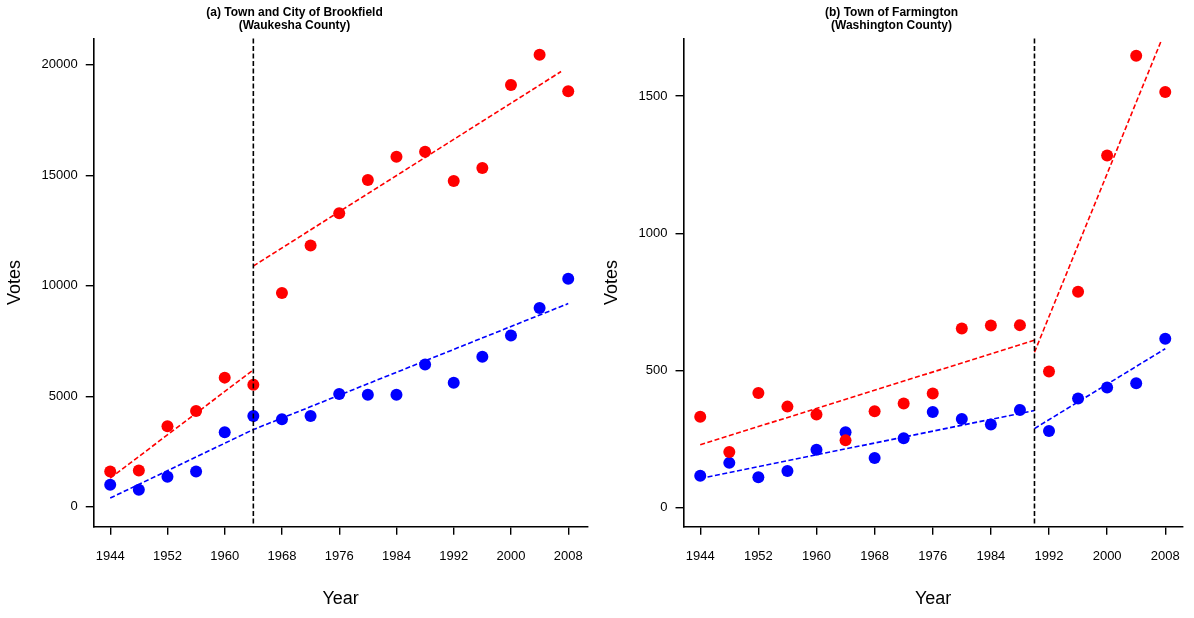  Describe the element at coordinates (656, 369) in the screenshot. I see `y-tick-label: 500` at that location.